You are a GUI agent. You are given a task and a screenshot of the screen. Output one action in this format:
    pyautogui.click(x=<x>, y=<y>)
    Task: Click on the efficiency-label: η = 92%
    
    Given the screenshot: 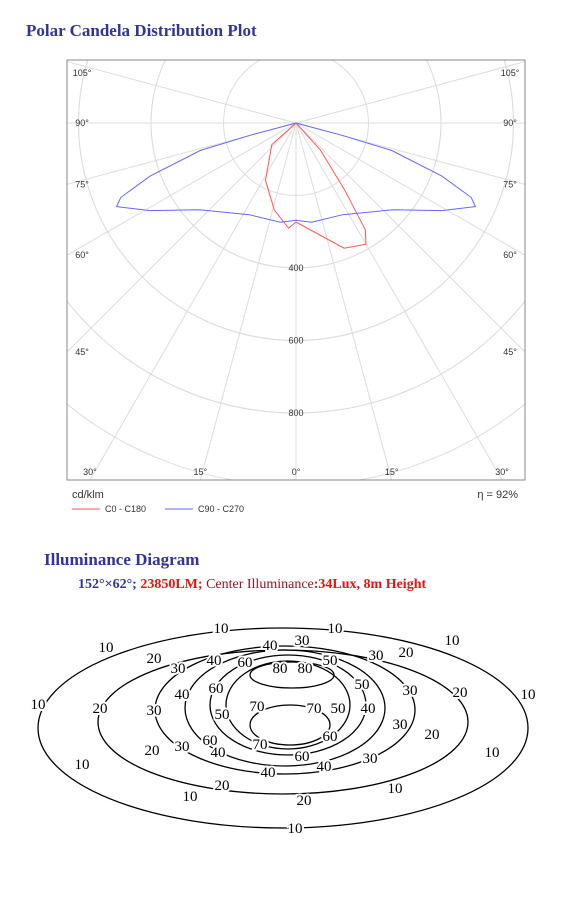 What is the action you would take?
    pyautogui.click(x=497, y=495)
    